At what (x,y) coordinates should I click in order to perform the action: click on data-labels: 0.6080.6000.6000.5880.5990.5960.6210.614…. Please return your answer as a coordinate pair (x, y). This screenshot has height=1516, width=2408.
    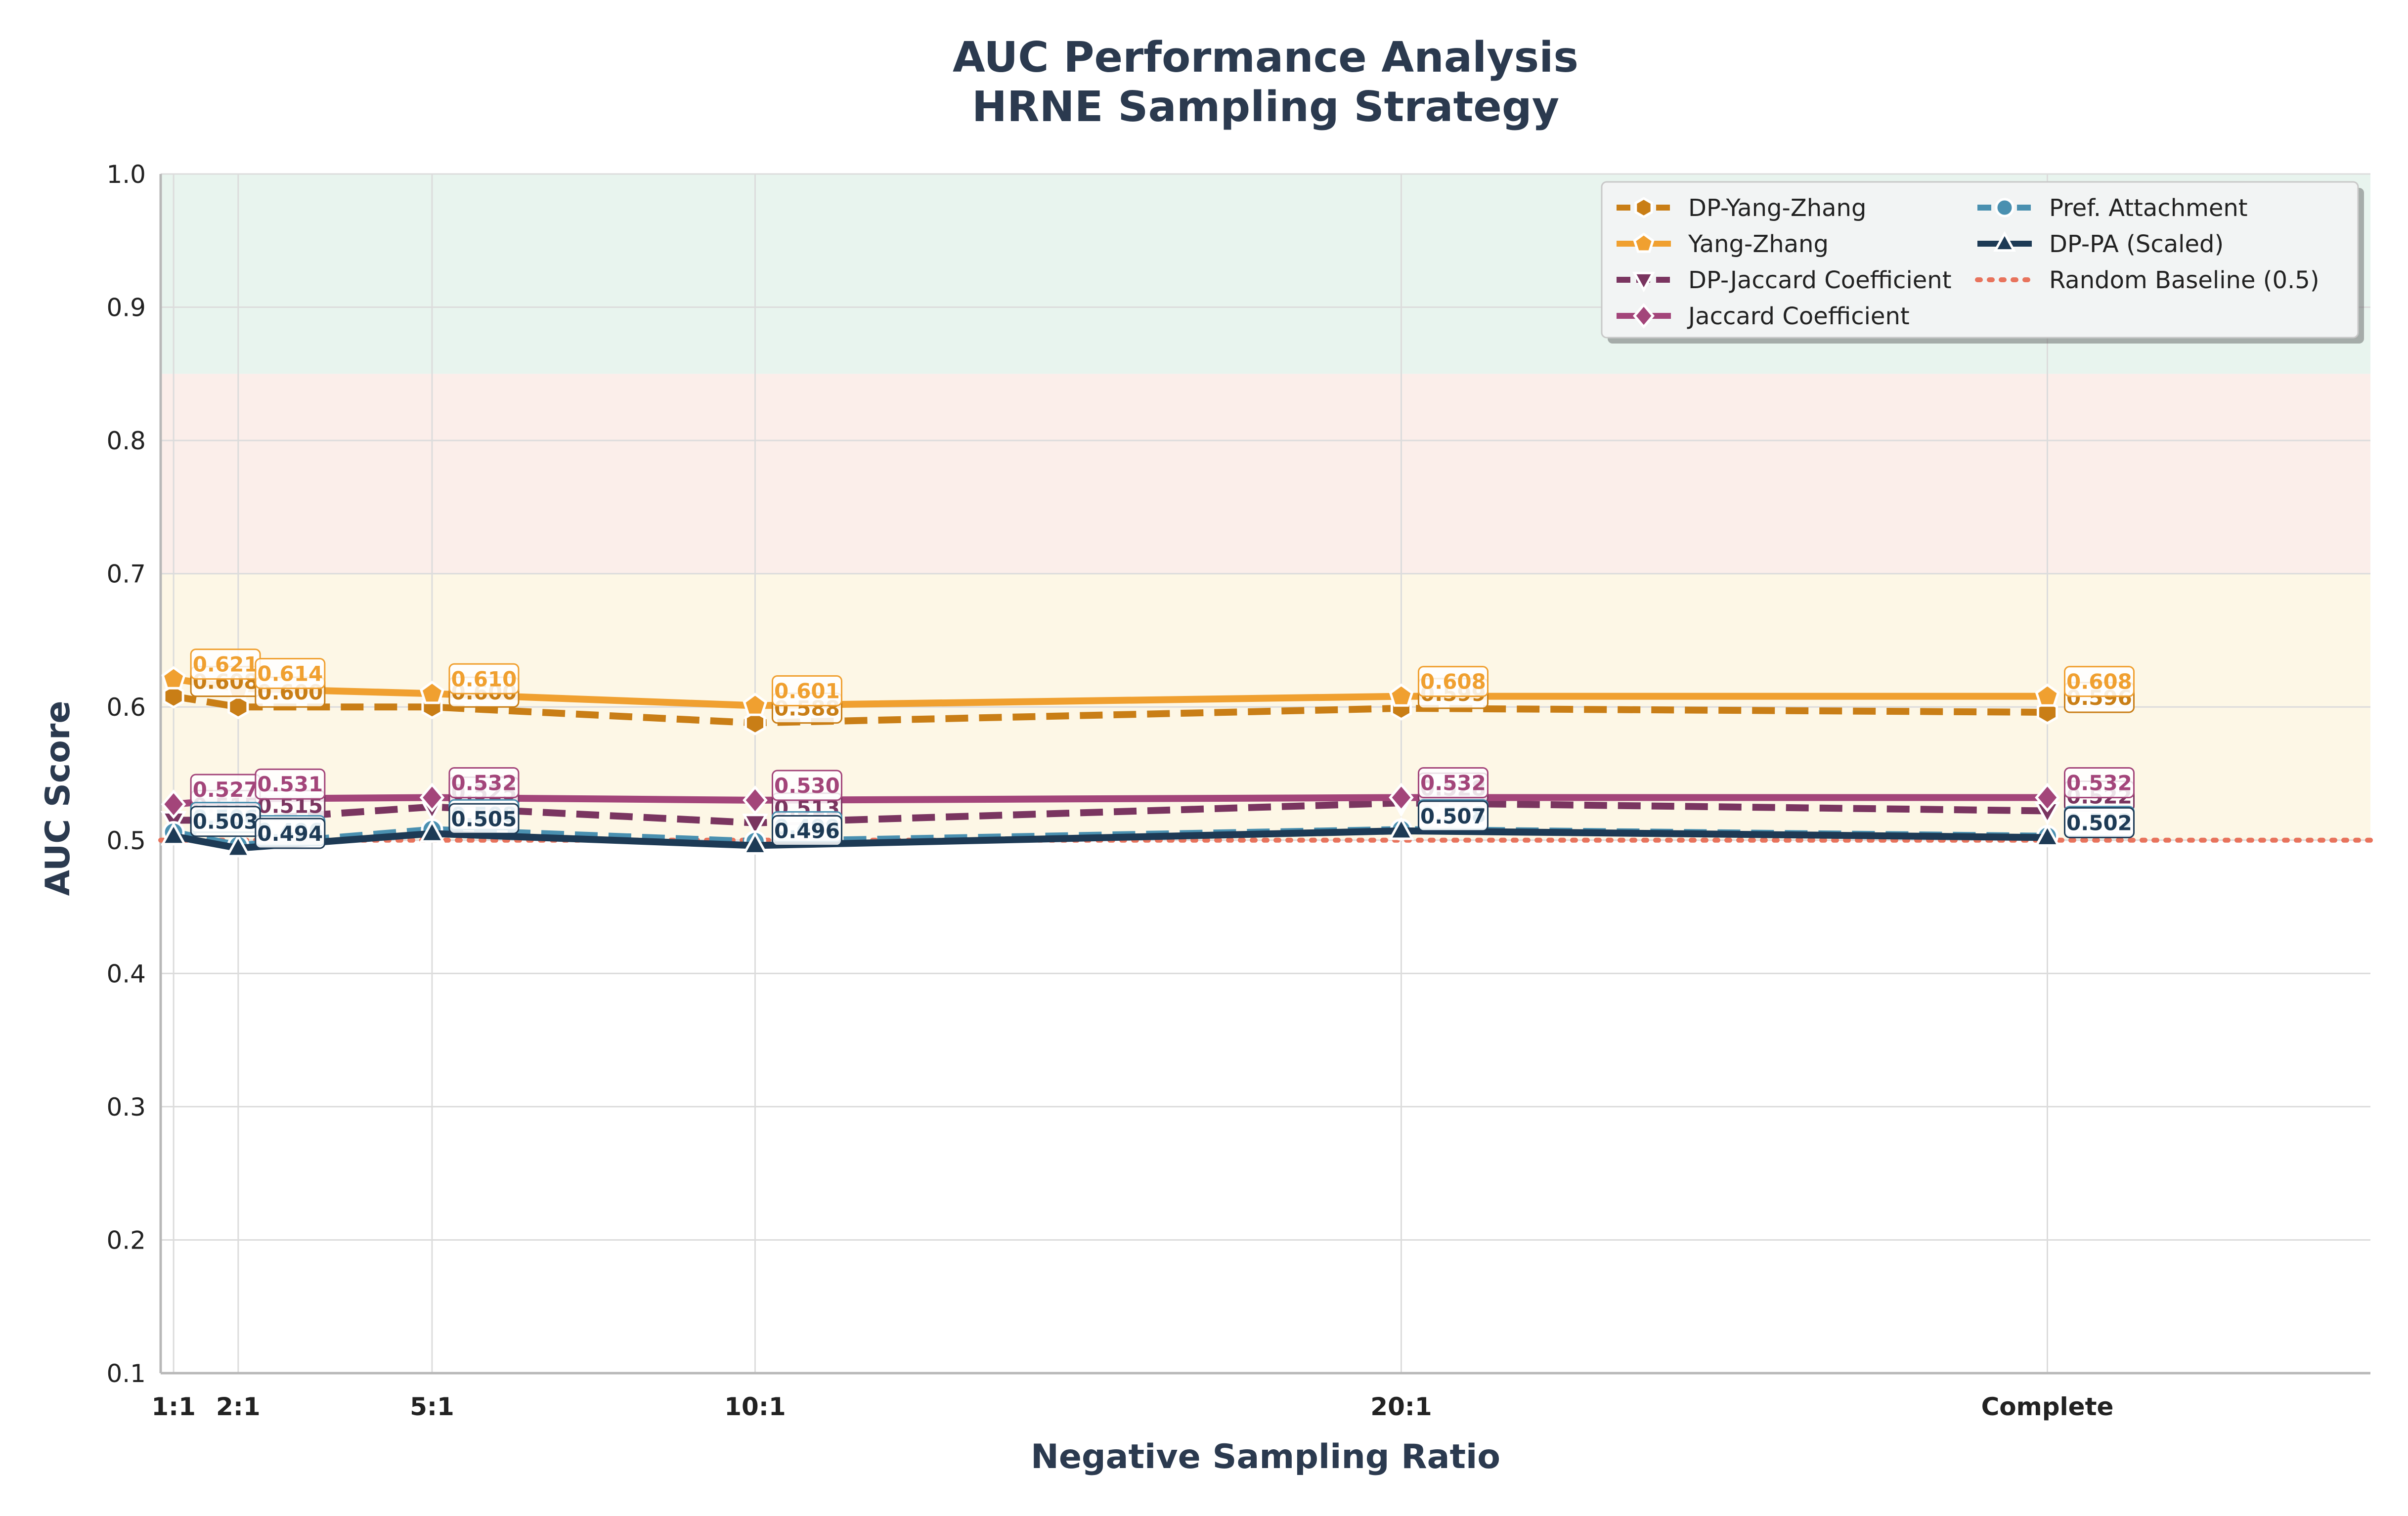
    Looking at the image, I should click on (1162, 749).